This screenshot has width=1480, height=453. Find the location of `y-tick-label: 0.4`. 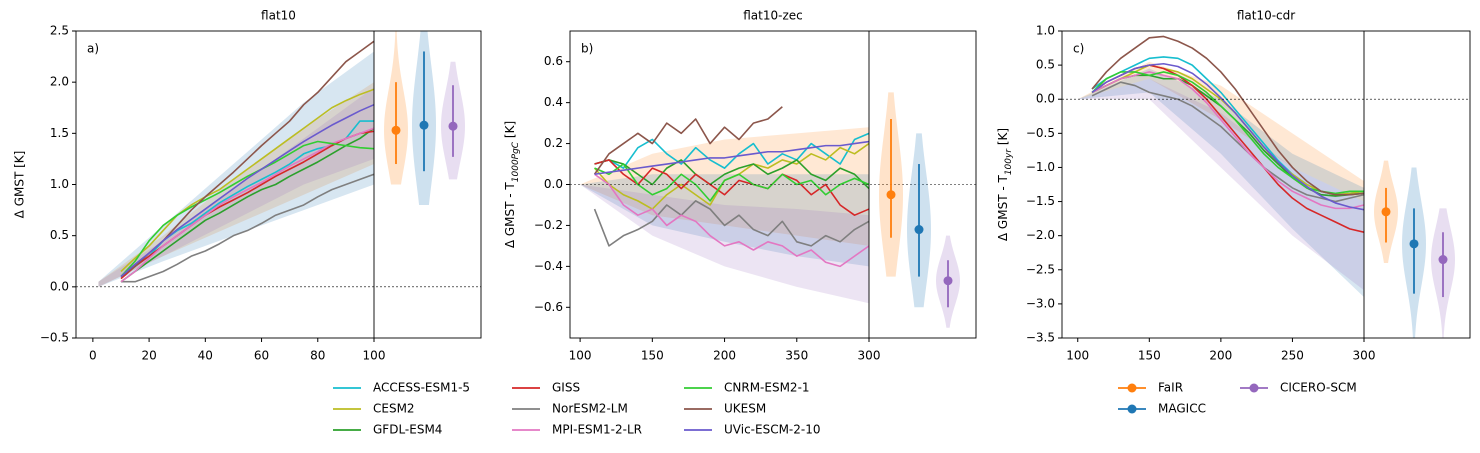

y-tick-label: 0.4 is located at coordinates (553, 102).